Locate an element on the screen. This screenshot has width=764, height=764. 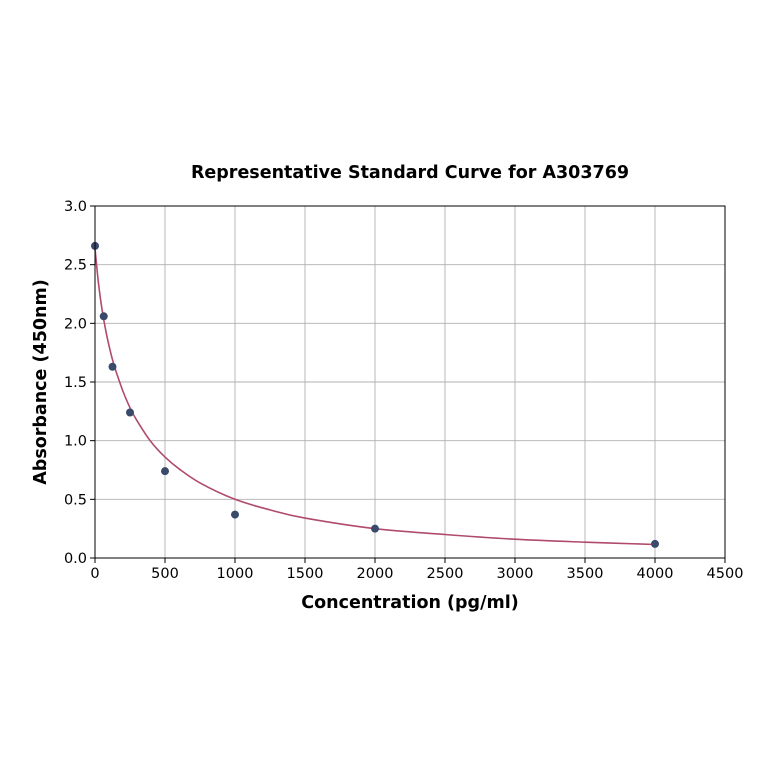
x-tick-label: 500 is located at coordinates (165, 574).